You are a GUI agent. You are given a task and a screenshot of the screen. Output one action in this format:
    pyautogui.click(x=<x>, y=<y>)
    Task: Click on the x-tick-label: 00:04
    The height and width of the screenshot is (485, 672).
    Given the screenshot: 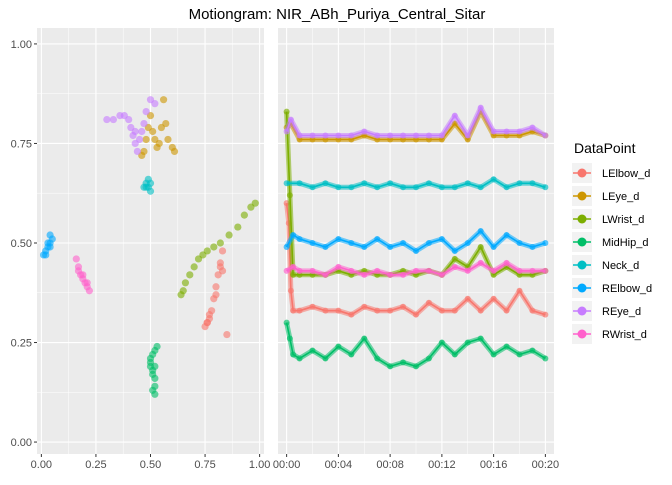 What is the action you would take?
    pyautogui.click(x=339, y=465)
    